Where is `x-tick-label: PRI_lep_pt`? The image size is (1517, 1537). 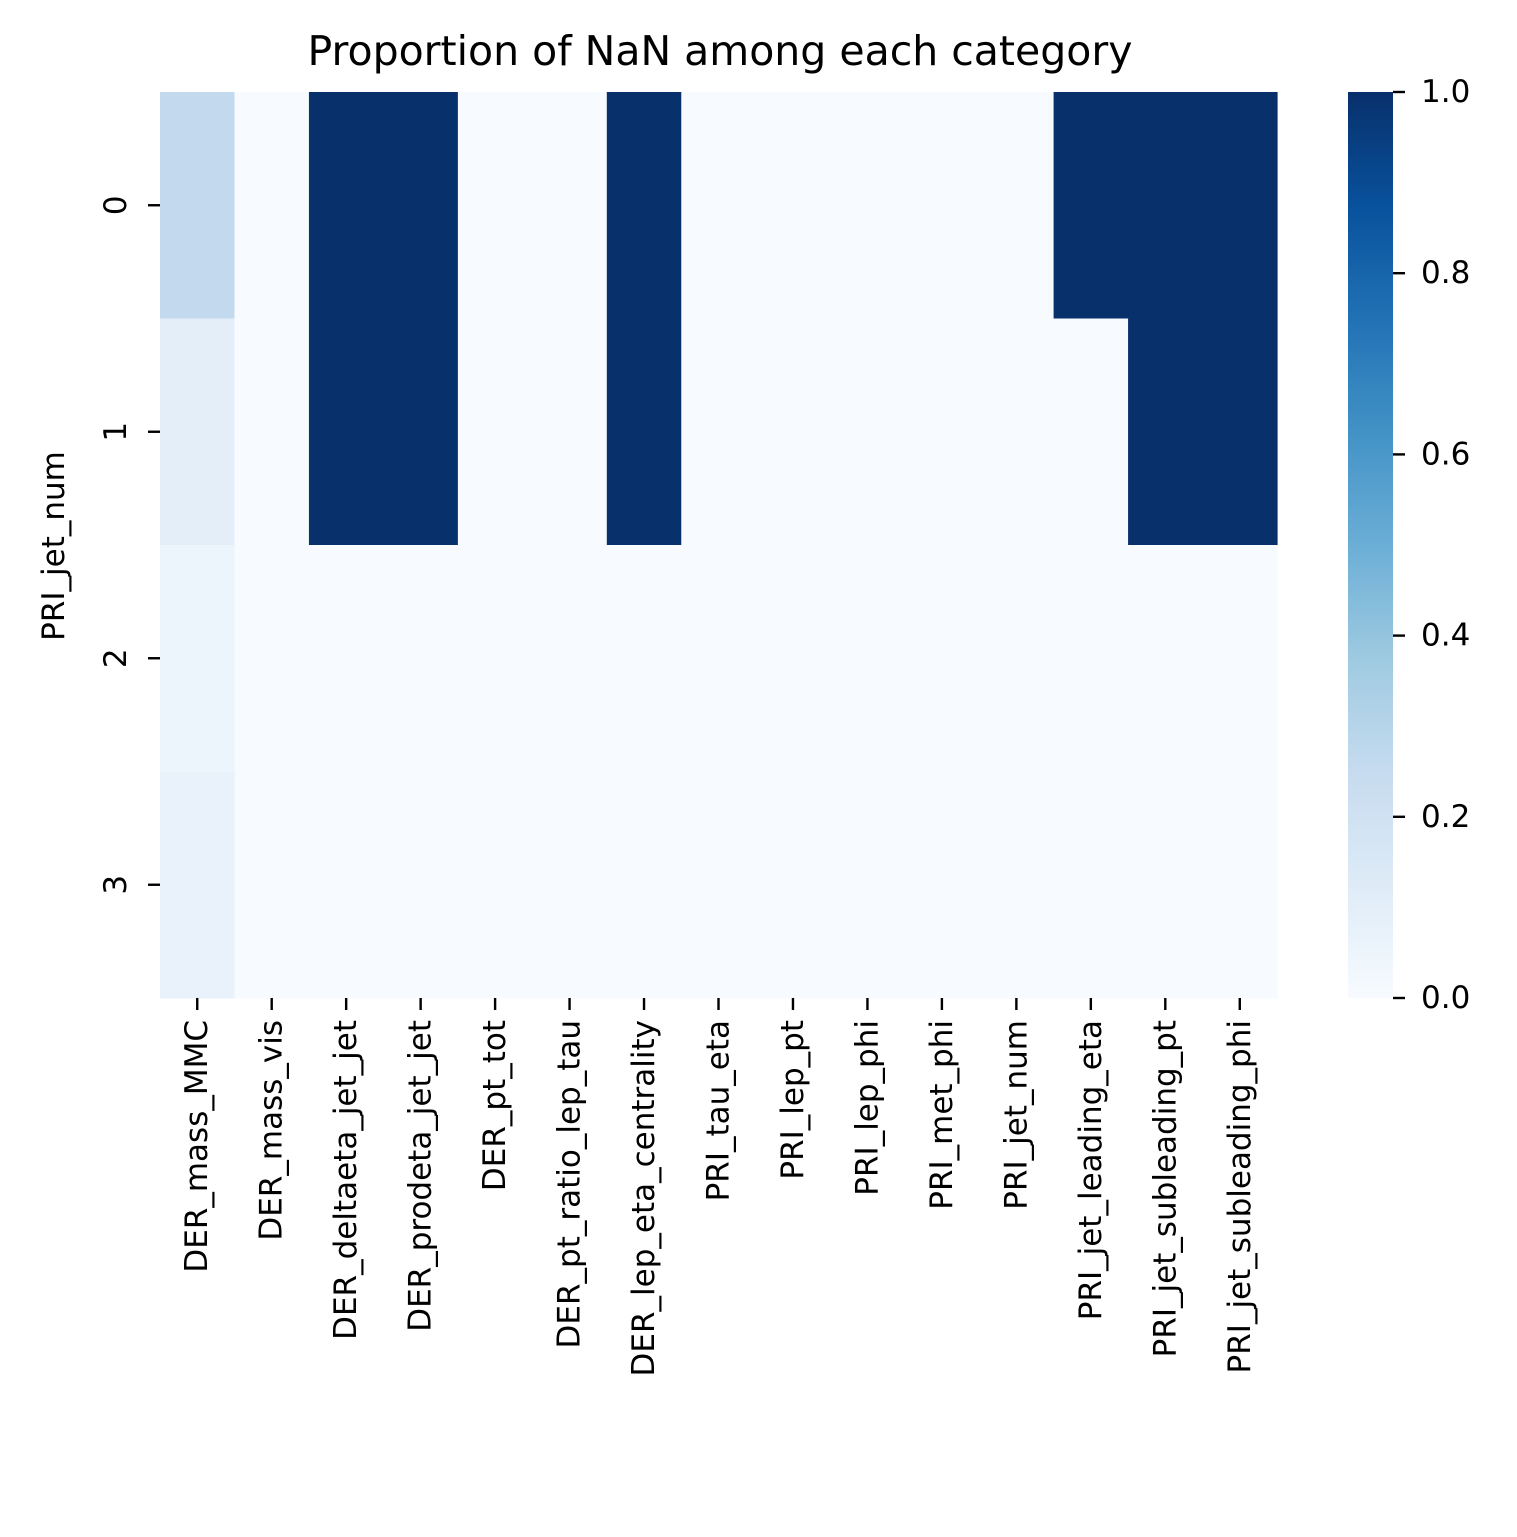 x-tick-label: PRI_lep_pt is located at coordinates (793, 1100).